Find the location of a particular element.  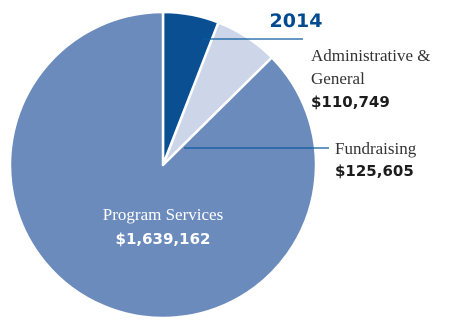

value-program-services: $1,639,162 is located at coordinates (163, 239).